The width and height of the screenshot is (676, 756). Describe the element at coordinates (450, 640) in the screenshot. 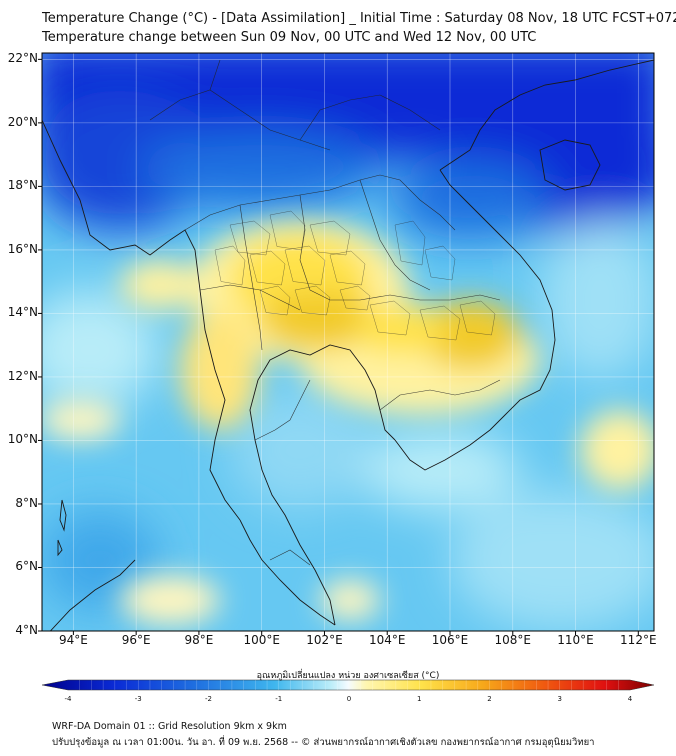

I see `lon-label: 106°E` at that location.